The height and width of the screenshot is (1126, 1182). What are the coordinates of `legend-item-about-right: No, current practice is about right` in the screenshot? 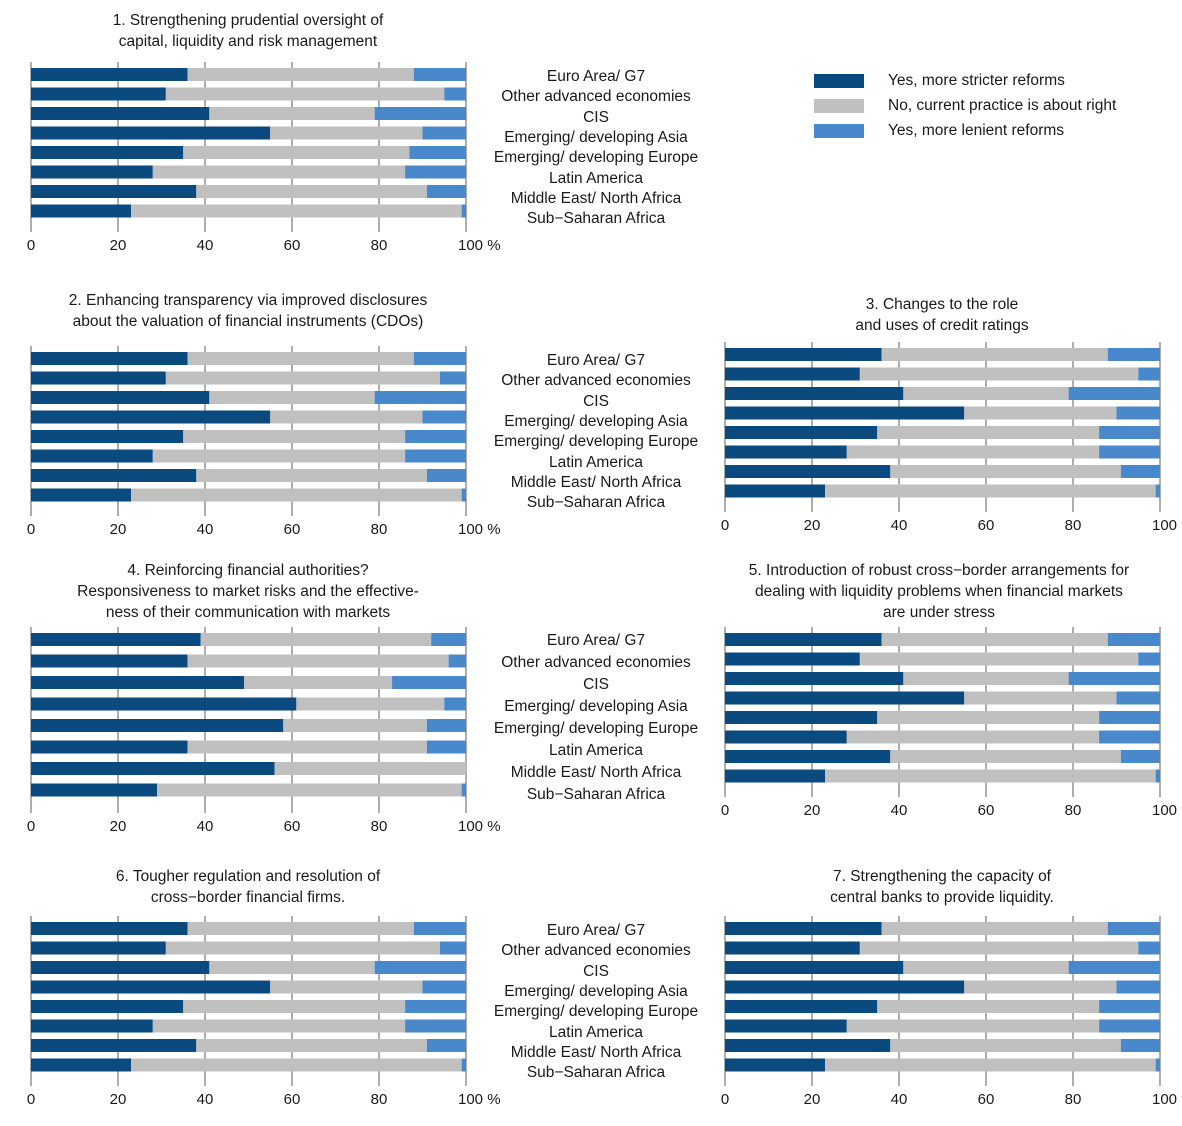 It's located at (965, 105).